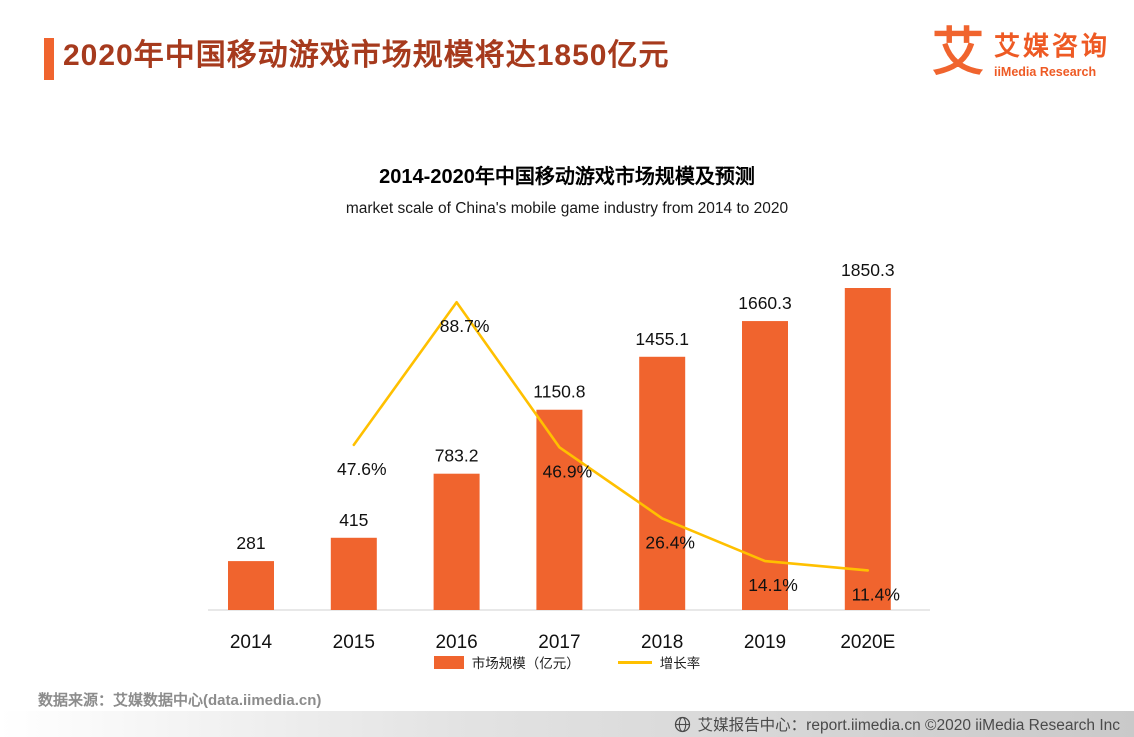  What do you see at coordinates (568, 471) in the screenshot?
I see `svg-text: 46.9%` at bounding box center [568, 471].